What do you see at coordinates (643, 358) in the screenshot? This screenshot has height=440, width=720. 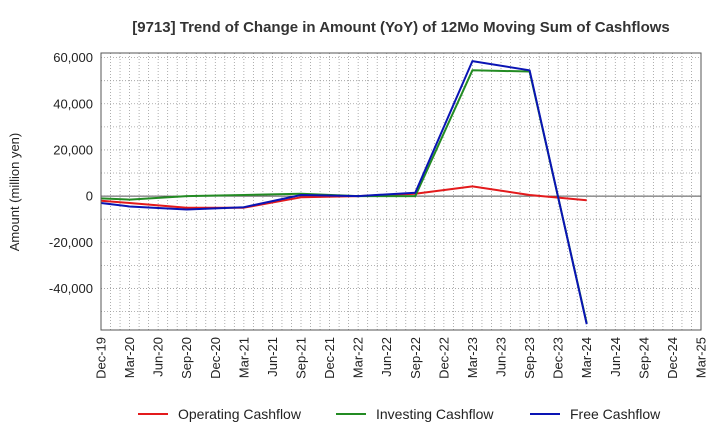 I see `x-tick-label: Sep-24` at bounding box center [643, 358].